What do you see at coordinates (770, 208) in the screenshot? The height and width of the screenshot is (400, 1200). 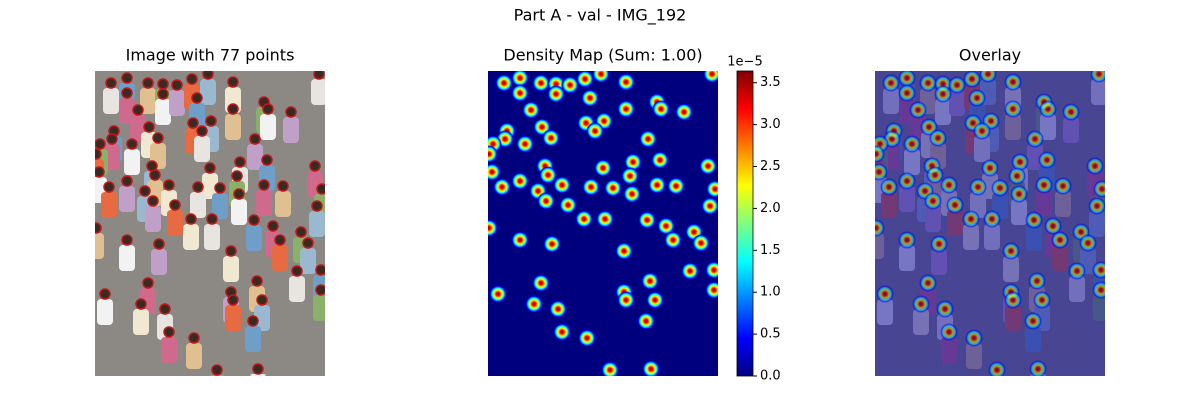 I see `colorbar-tick-label: 2.0` at bounding box center [770, 208].